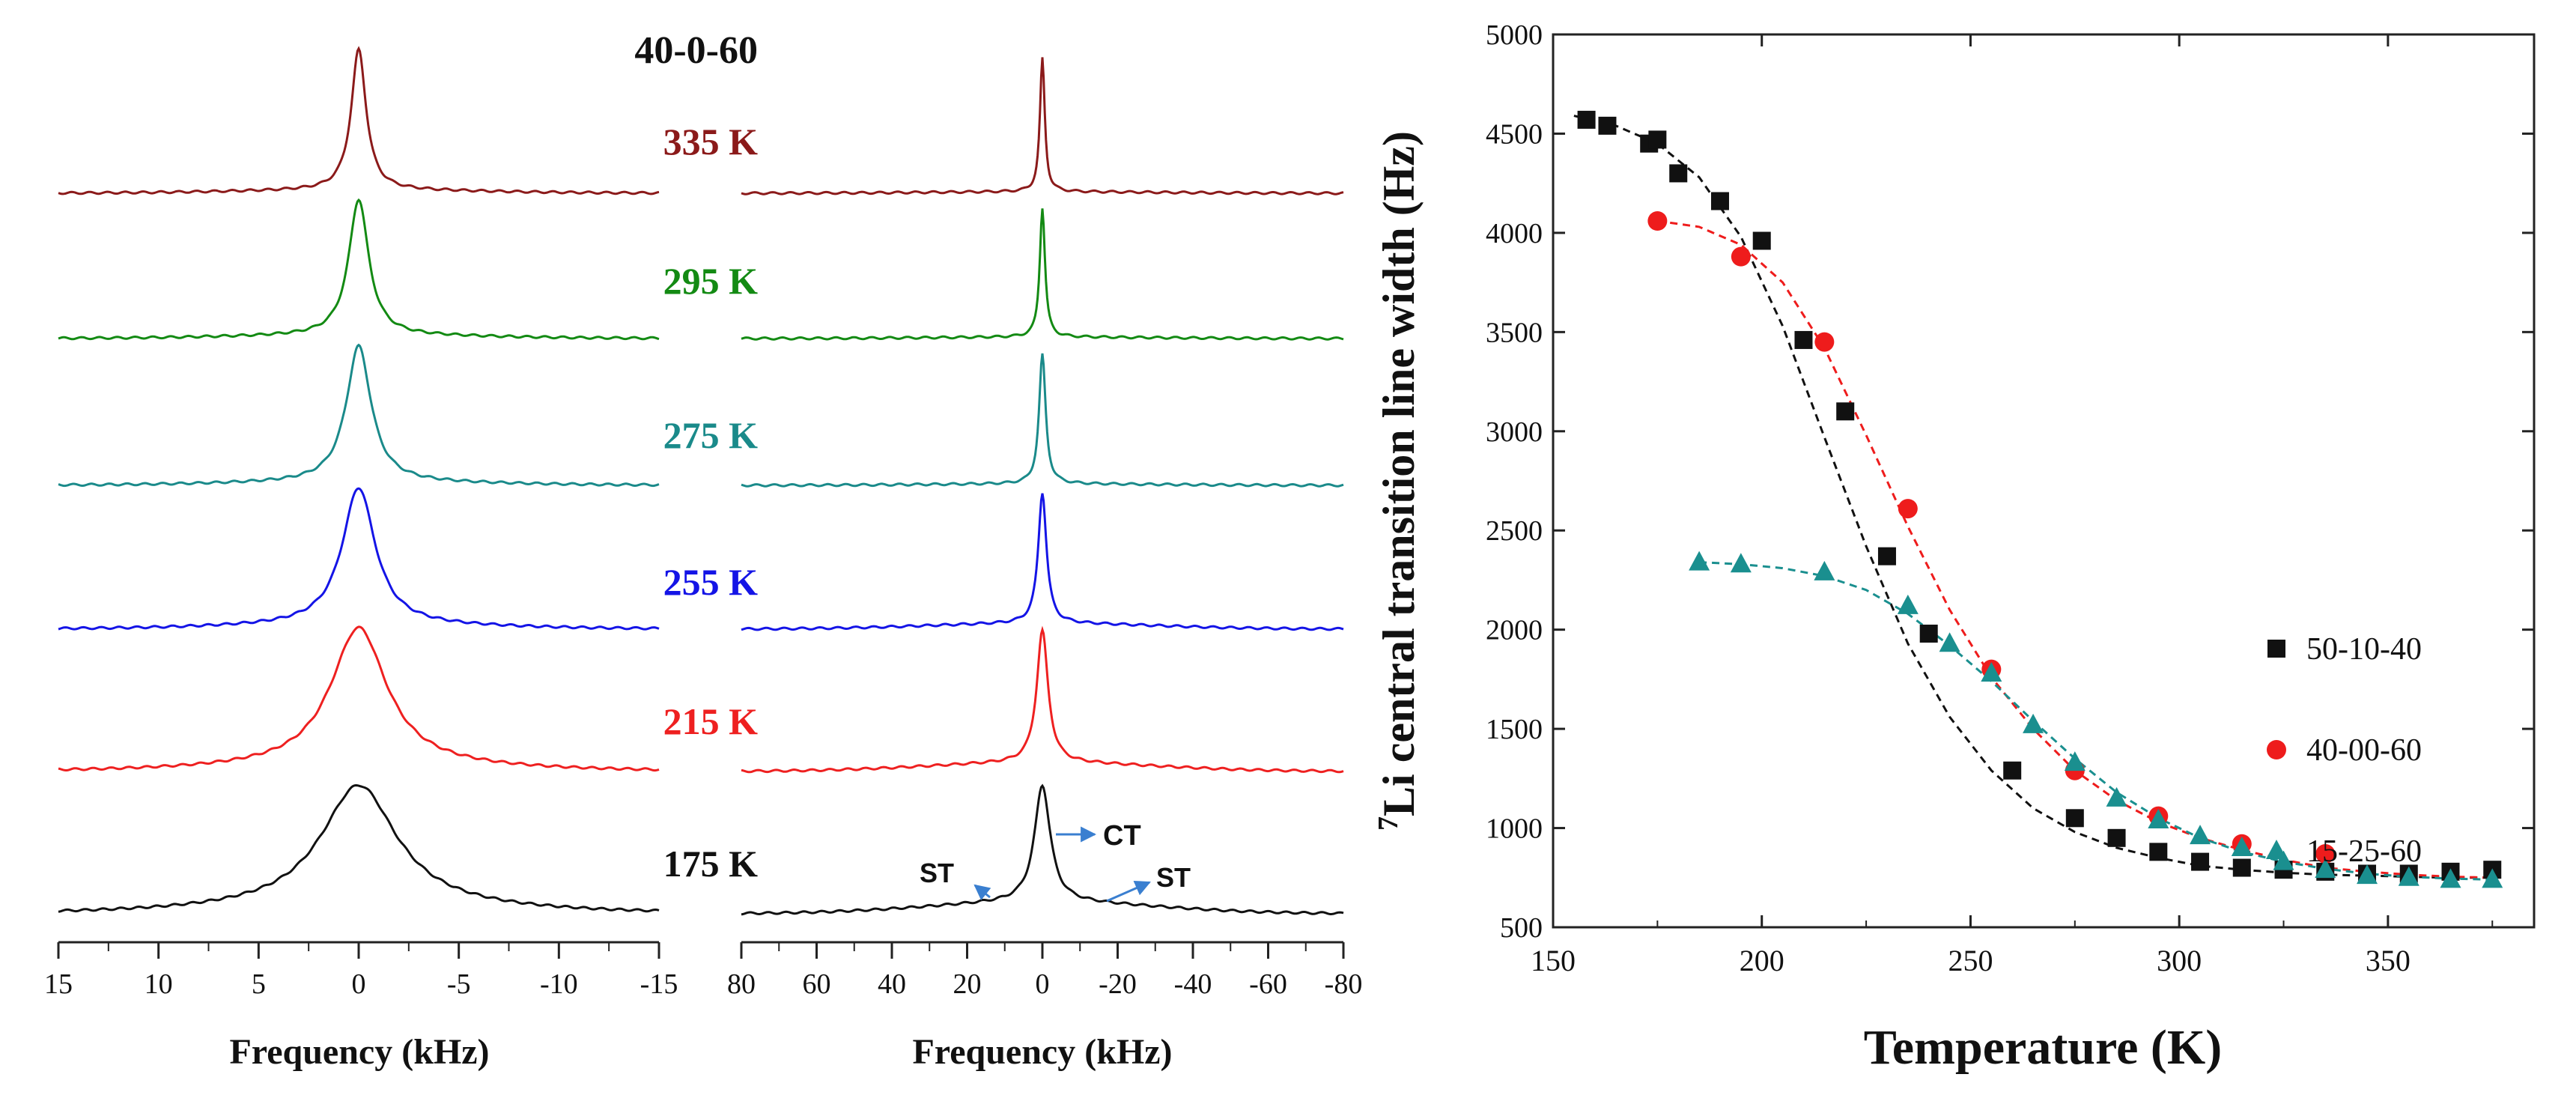 The width and height of the screenshot is (2576, 1116). Describe the element at coordinates (741, 984) in the screenshot. I see `x-tick-label: 80` at that location.